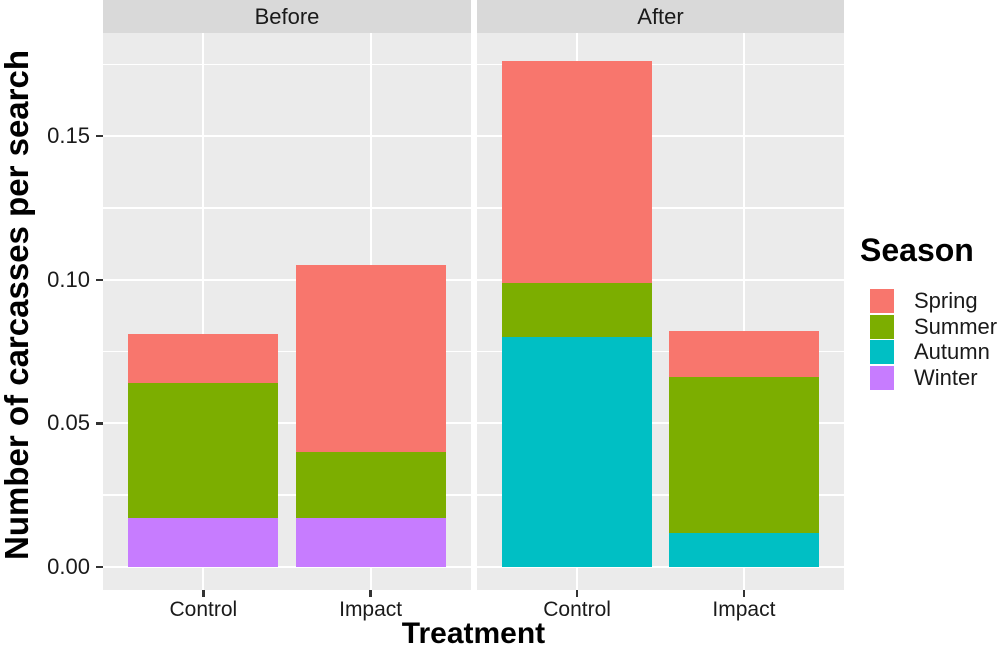 This screenshot has height=653, width=1000. Describe the element at coordinates (743, 311) in the screenshot. I see `gridline-major-x-after-impact` at that location.